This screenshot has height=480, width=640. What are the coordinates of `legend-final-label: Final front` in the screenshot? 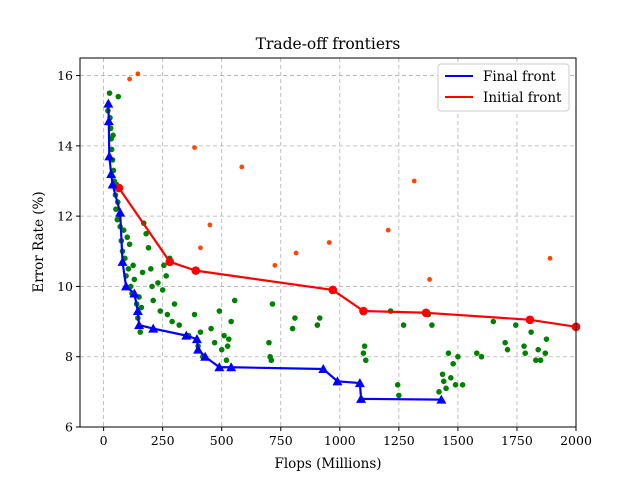 It's located at (519, 77).